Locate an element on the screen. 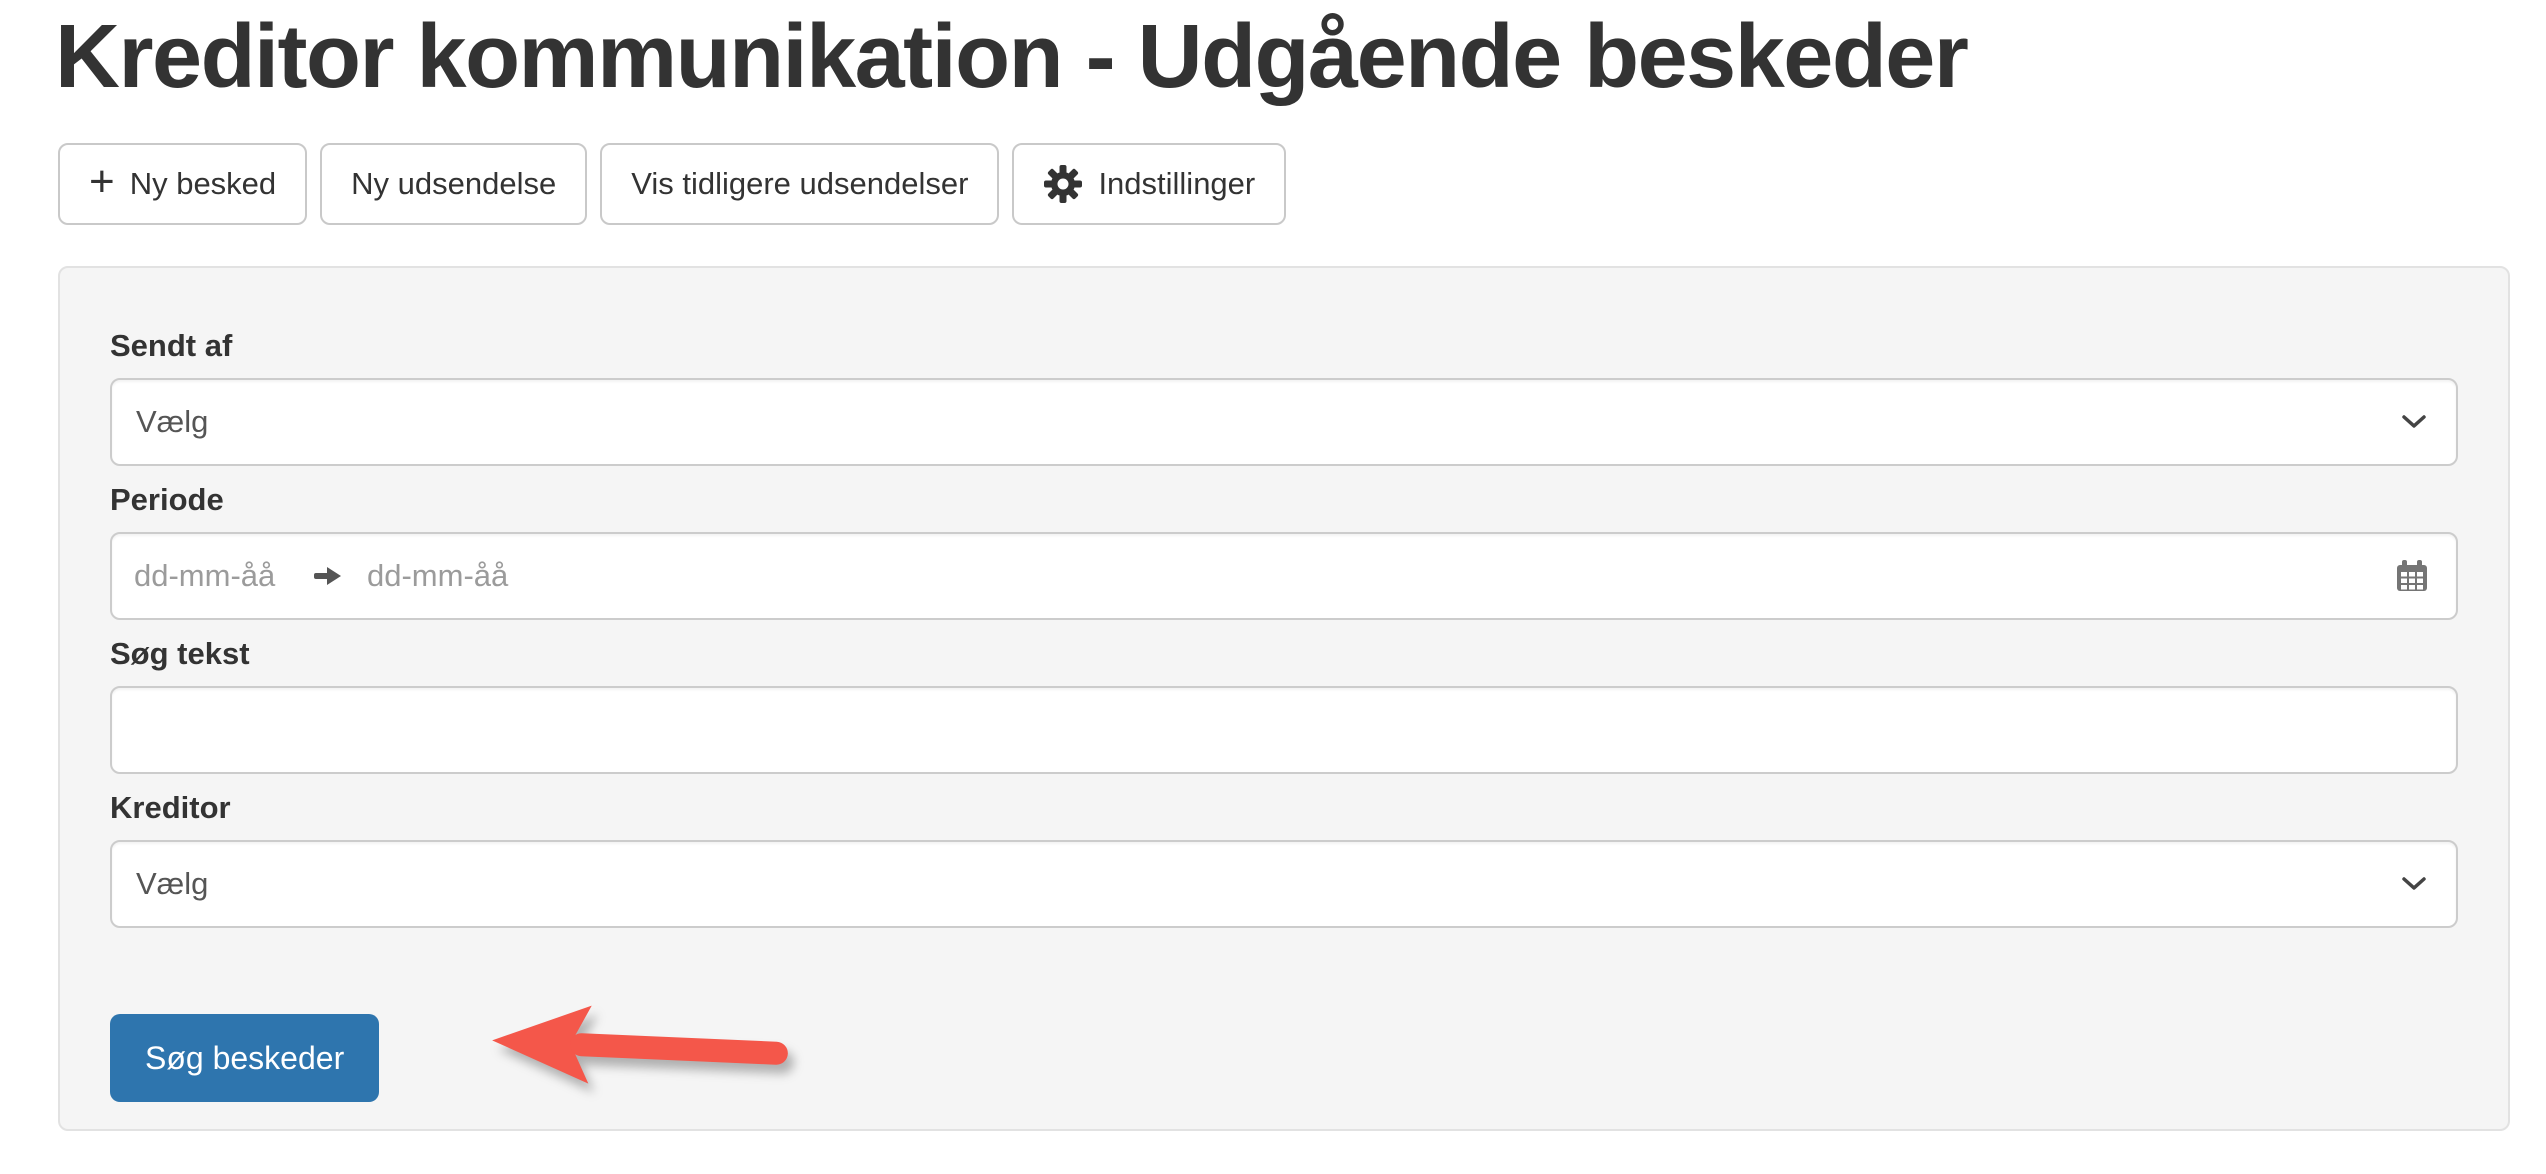 This screenshot has height=1174, width=2546. period-from-input is located at coordinates (219, 576).